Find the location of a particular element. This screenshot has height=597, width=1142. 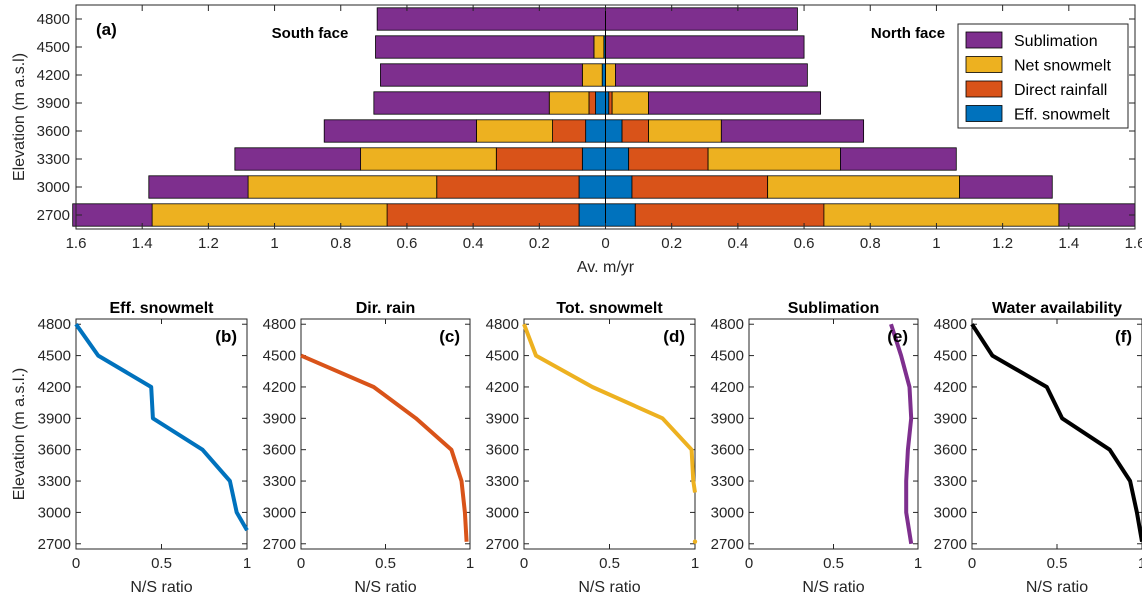

y-tick-label-c: 3000 is located at coordinates (279, 512).